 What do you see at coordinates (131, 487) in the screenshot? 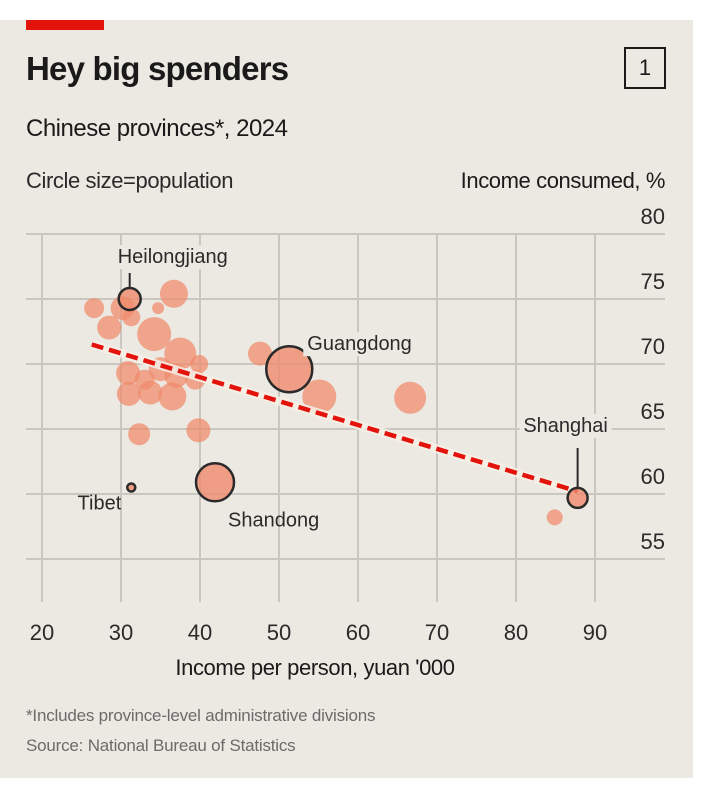
I see `bubble-tibet` at bounding box center [131, 487].